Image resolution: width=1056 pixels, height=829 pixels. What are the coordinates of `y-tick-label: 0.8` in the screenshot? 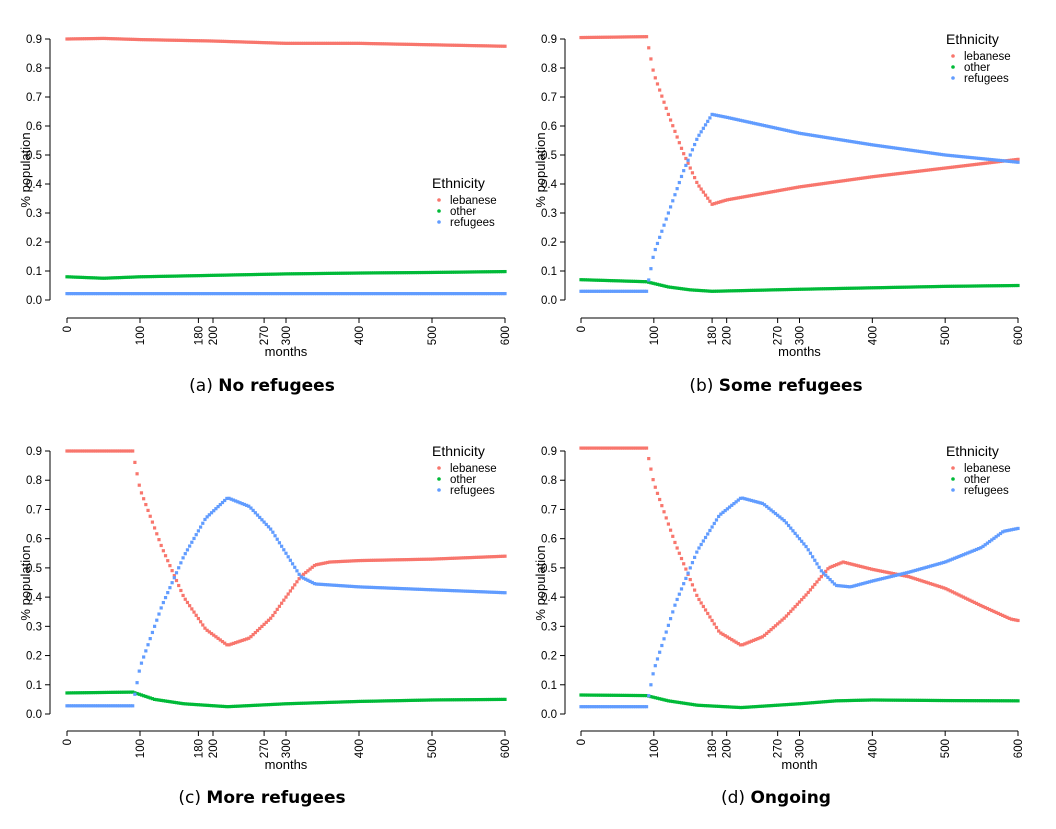 It's located at (549, 481).